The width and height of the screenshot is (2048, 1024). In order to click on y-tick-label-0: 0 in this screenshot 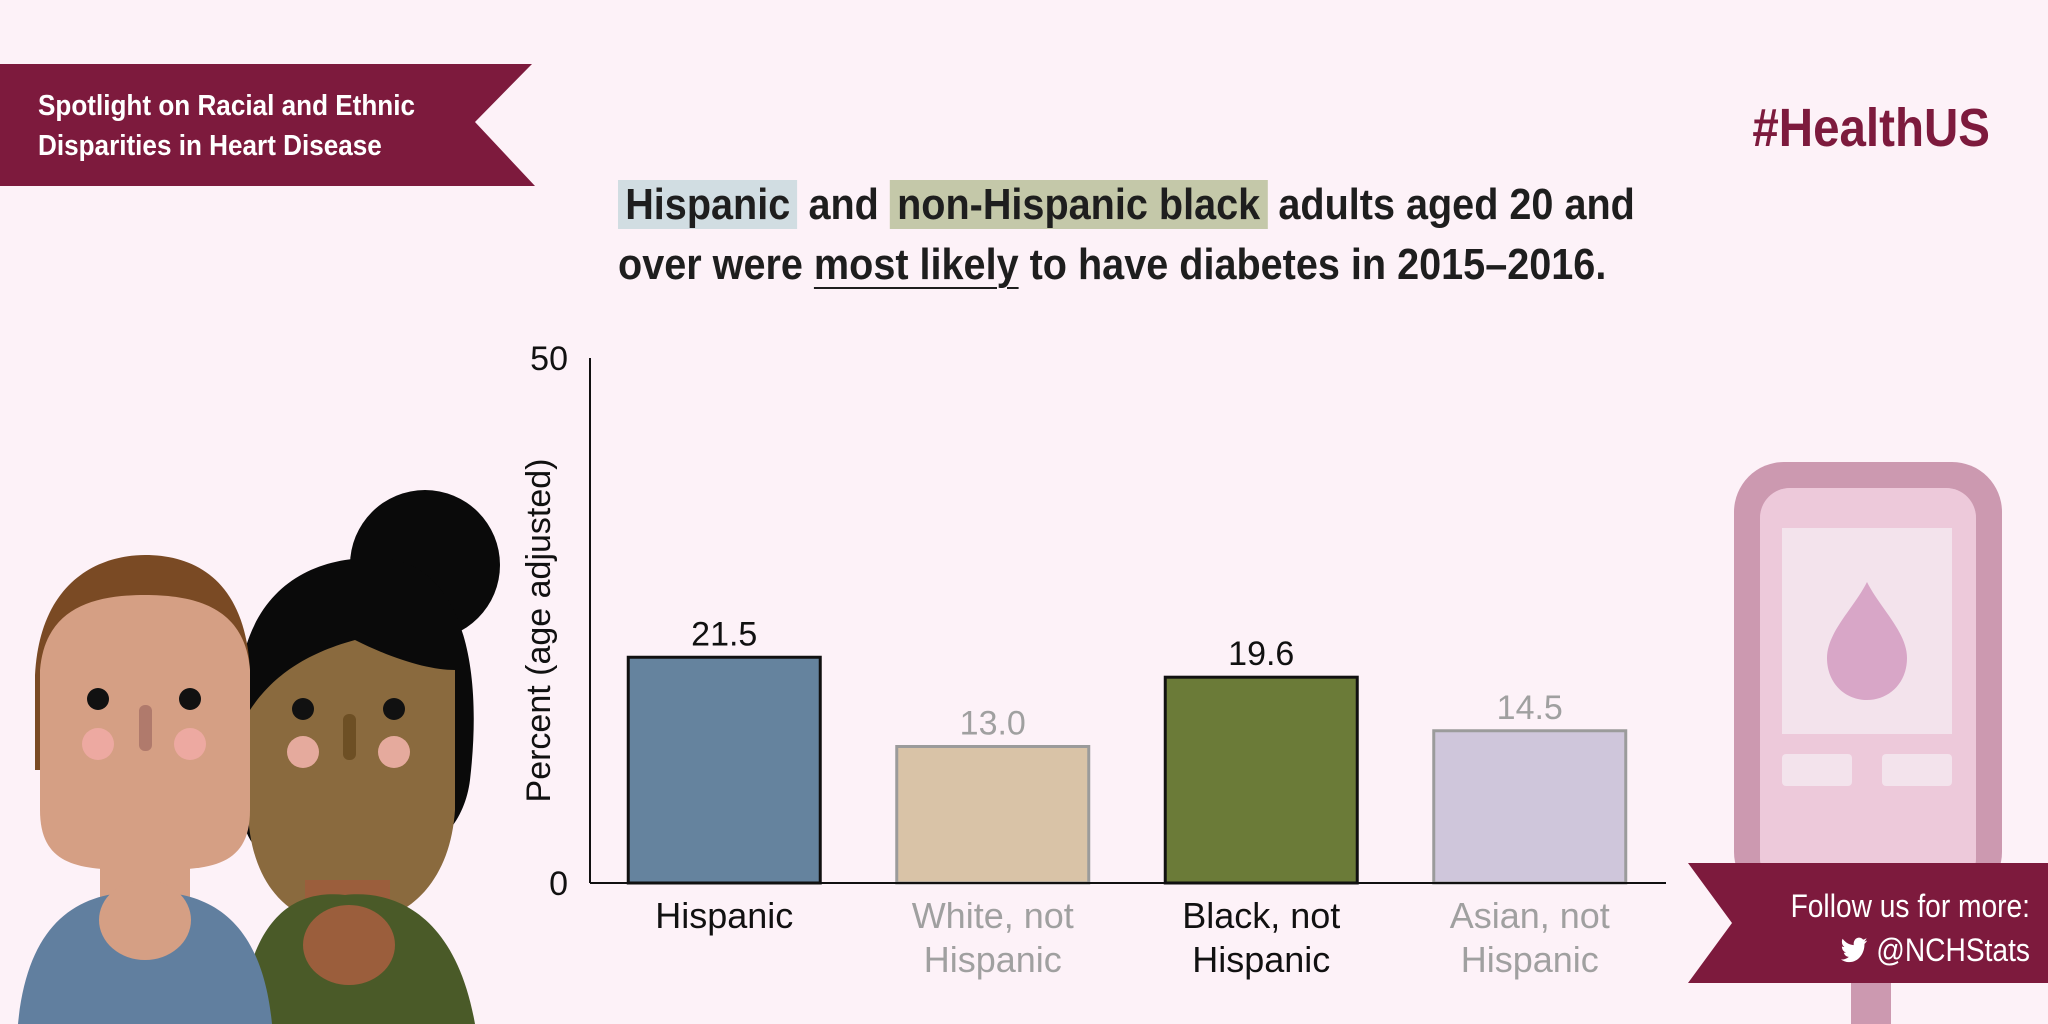, I will do `click(558, 884)`.